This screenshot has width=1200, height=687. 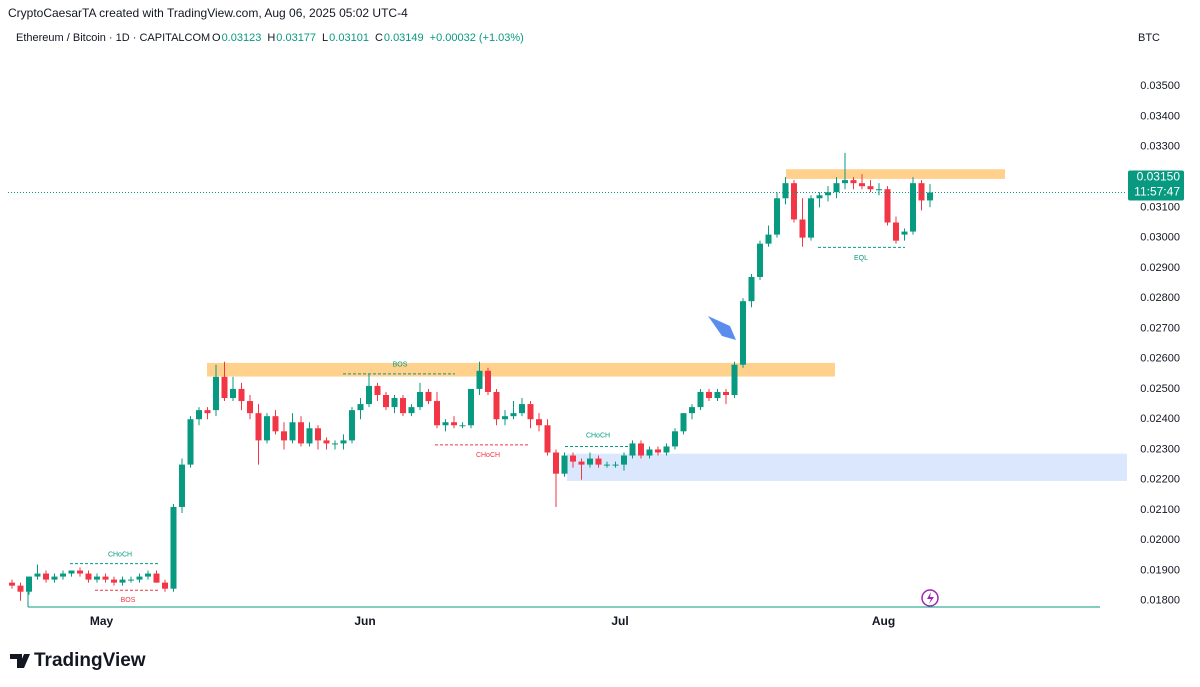 I want to click on unit: BTC, so click(x=1149, y=38).